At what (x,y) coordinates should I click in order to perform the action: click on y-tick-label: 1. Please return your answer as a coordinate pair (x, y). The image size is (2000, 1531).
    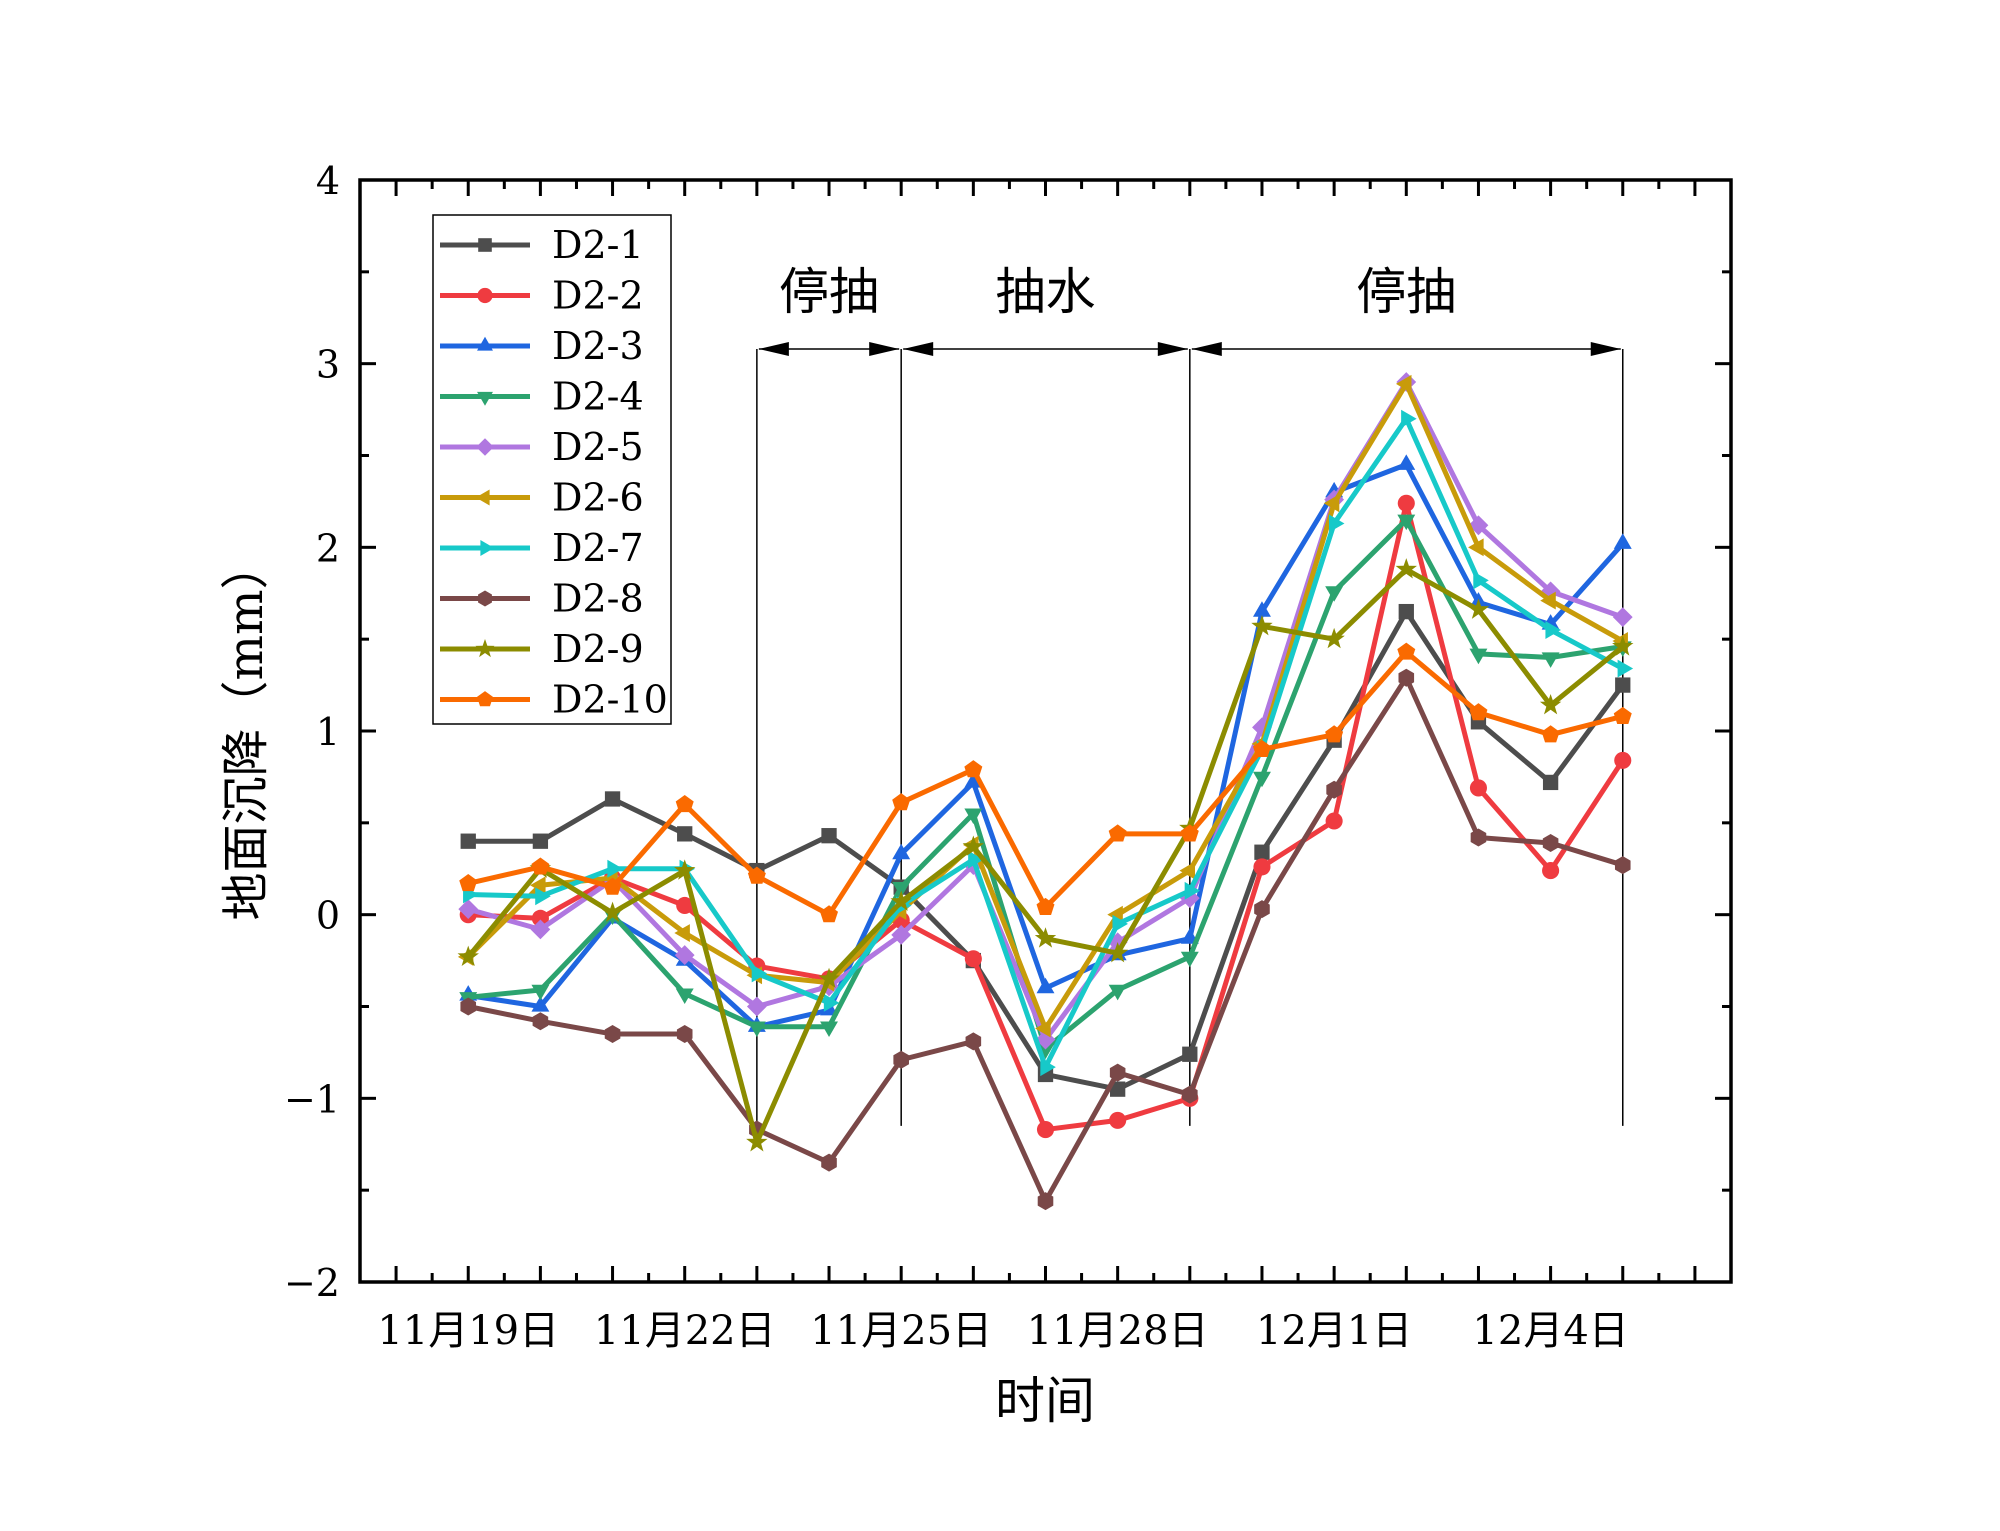
    Looking at the image, I should click on (328, 732).